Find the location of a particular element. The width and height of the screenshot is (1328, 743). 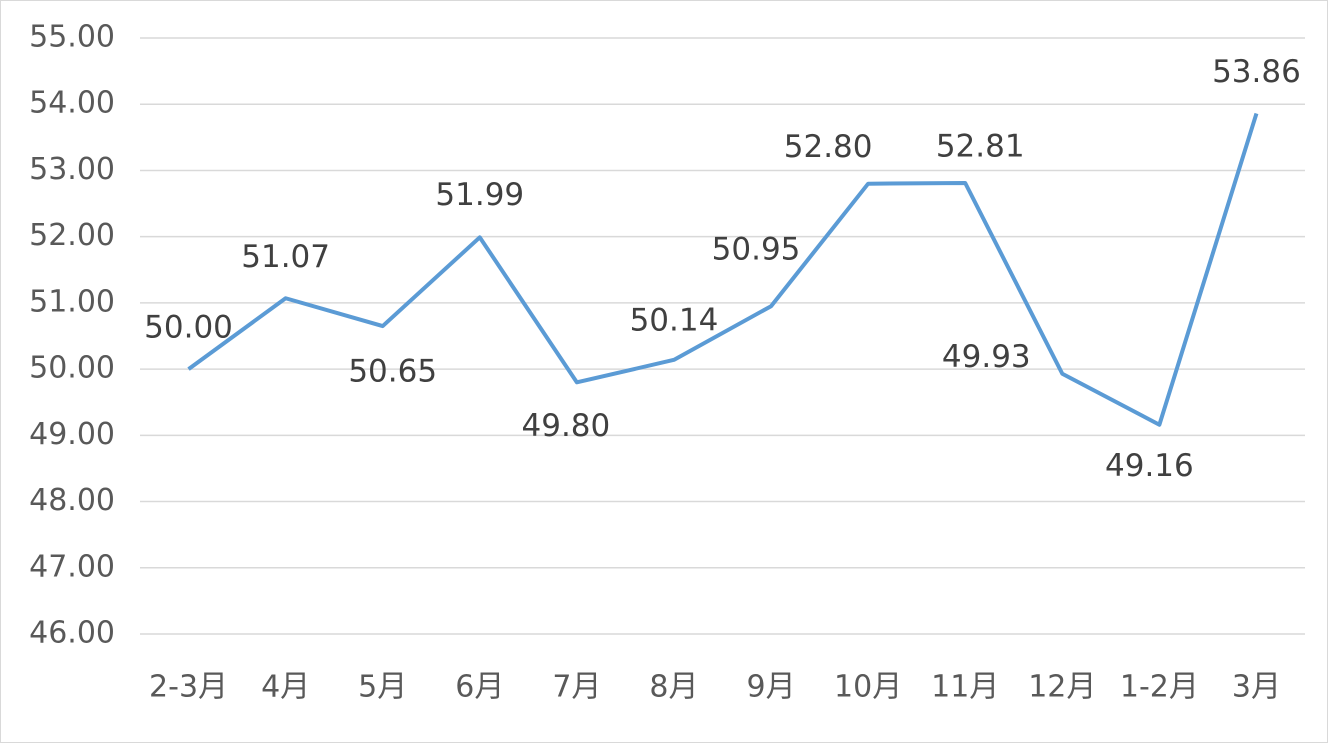

data-label: 50.14 is located at coordinates (674, 320).